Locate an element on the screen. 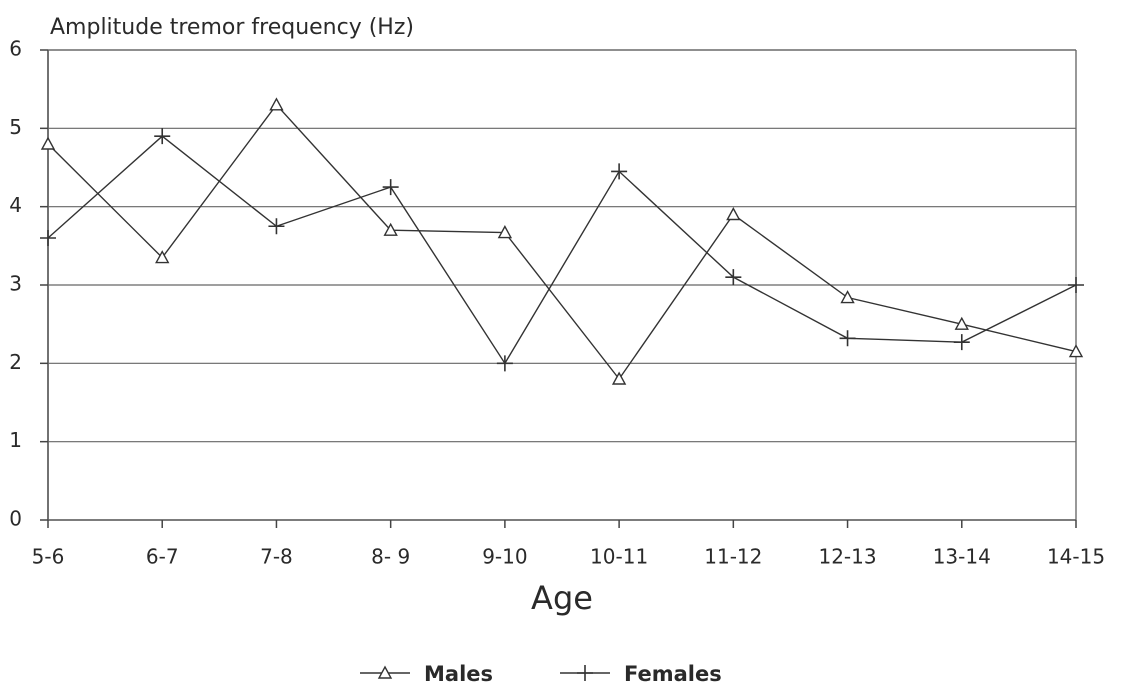 This screenshot has width=1126, height=689. y-tick-label: 0 is located at coordinates (15, 519).